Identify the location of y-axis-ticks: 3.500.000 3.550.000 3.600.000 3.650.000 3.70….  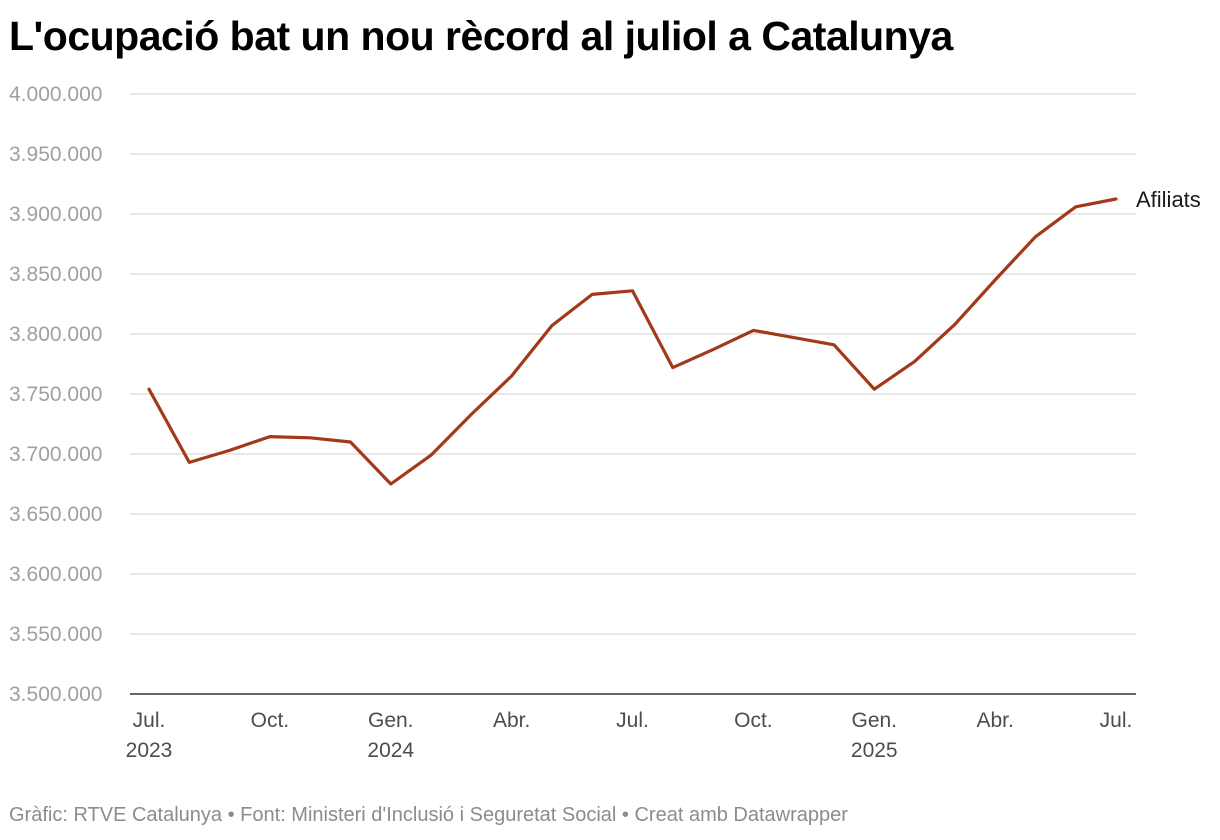
(55, 394).